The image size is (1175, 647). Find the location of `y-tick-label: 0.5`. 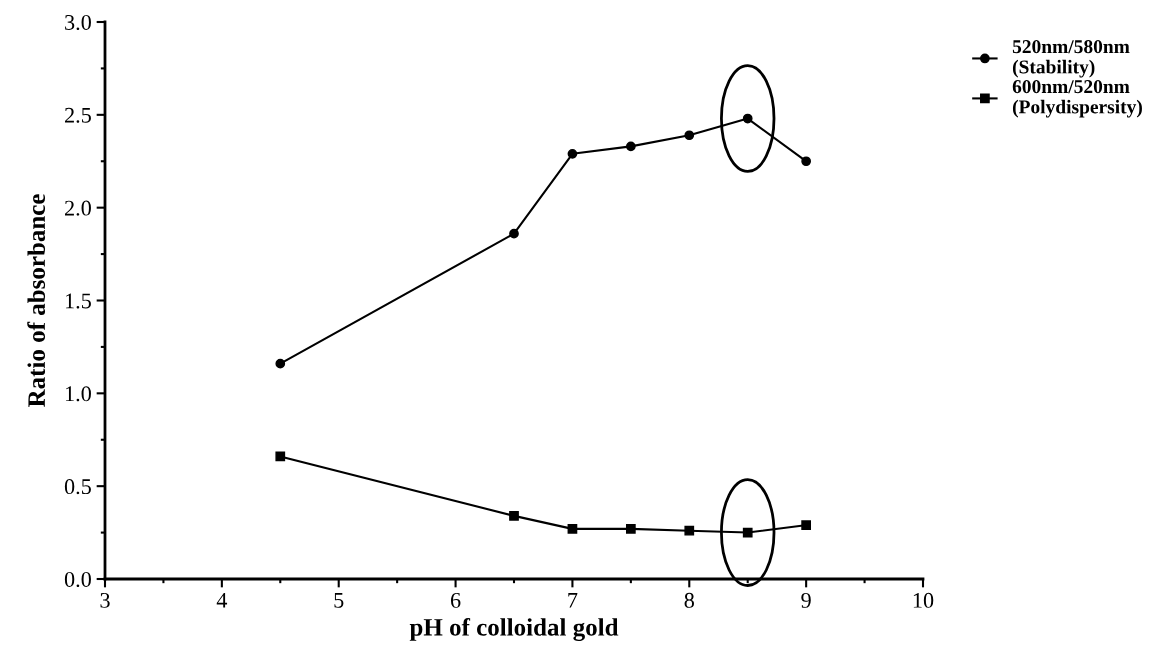

y-tick-label: 0.5 is located at coordinates (77, 487).